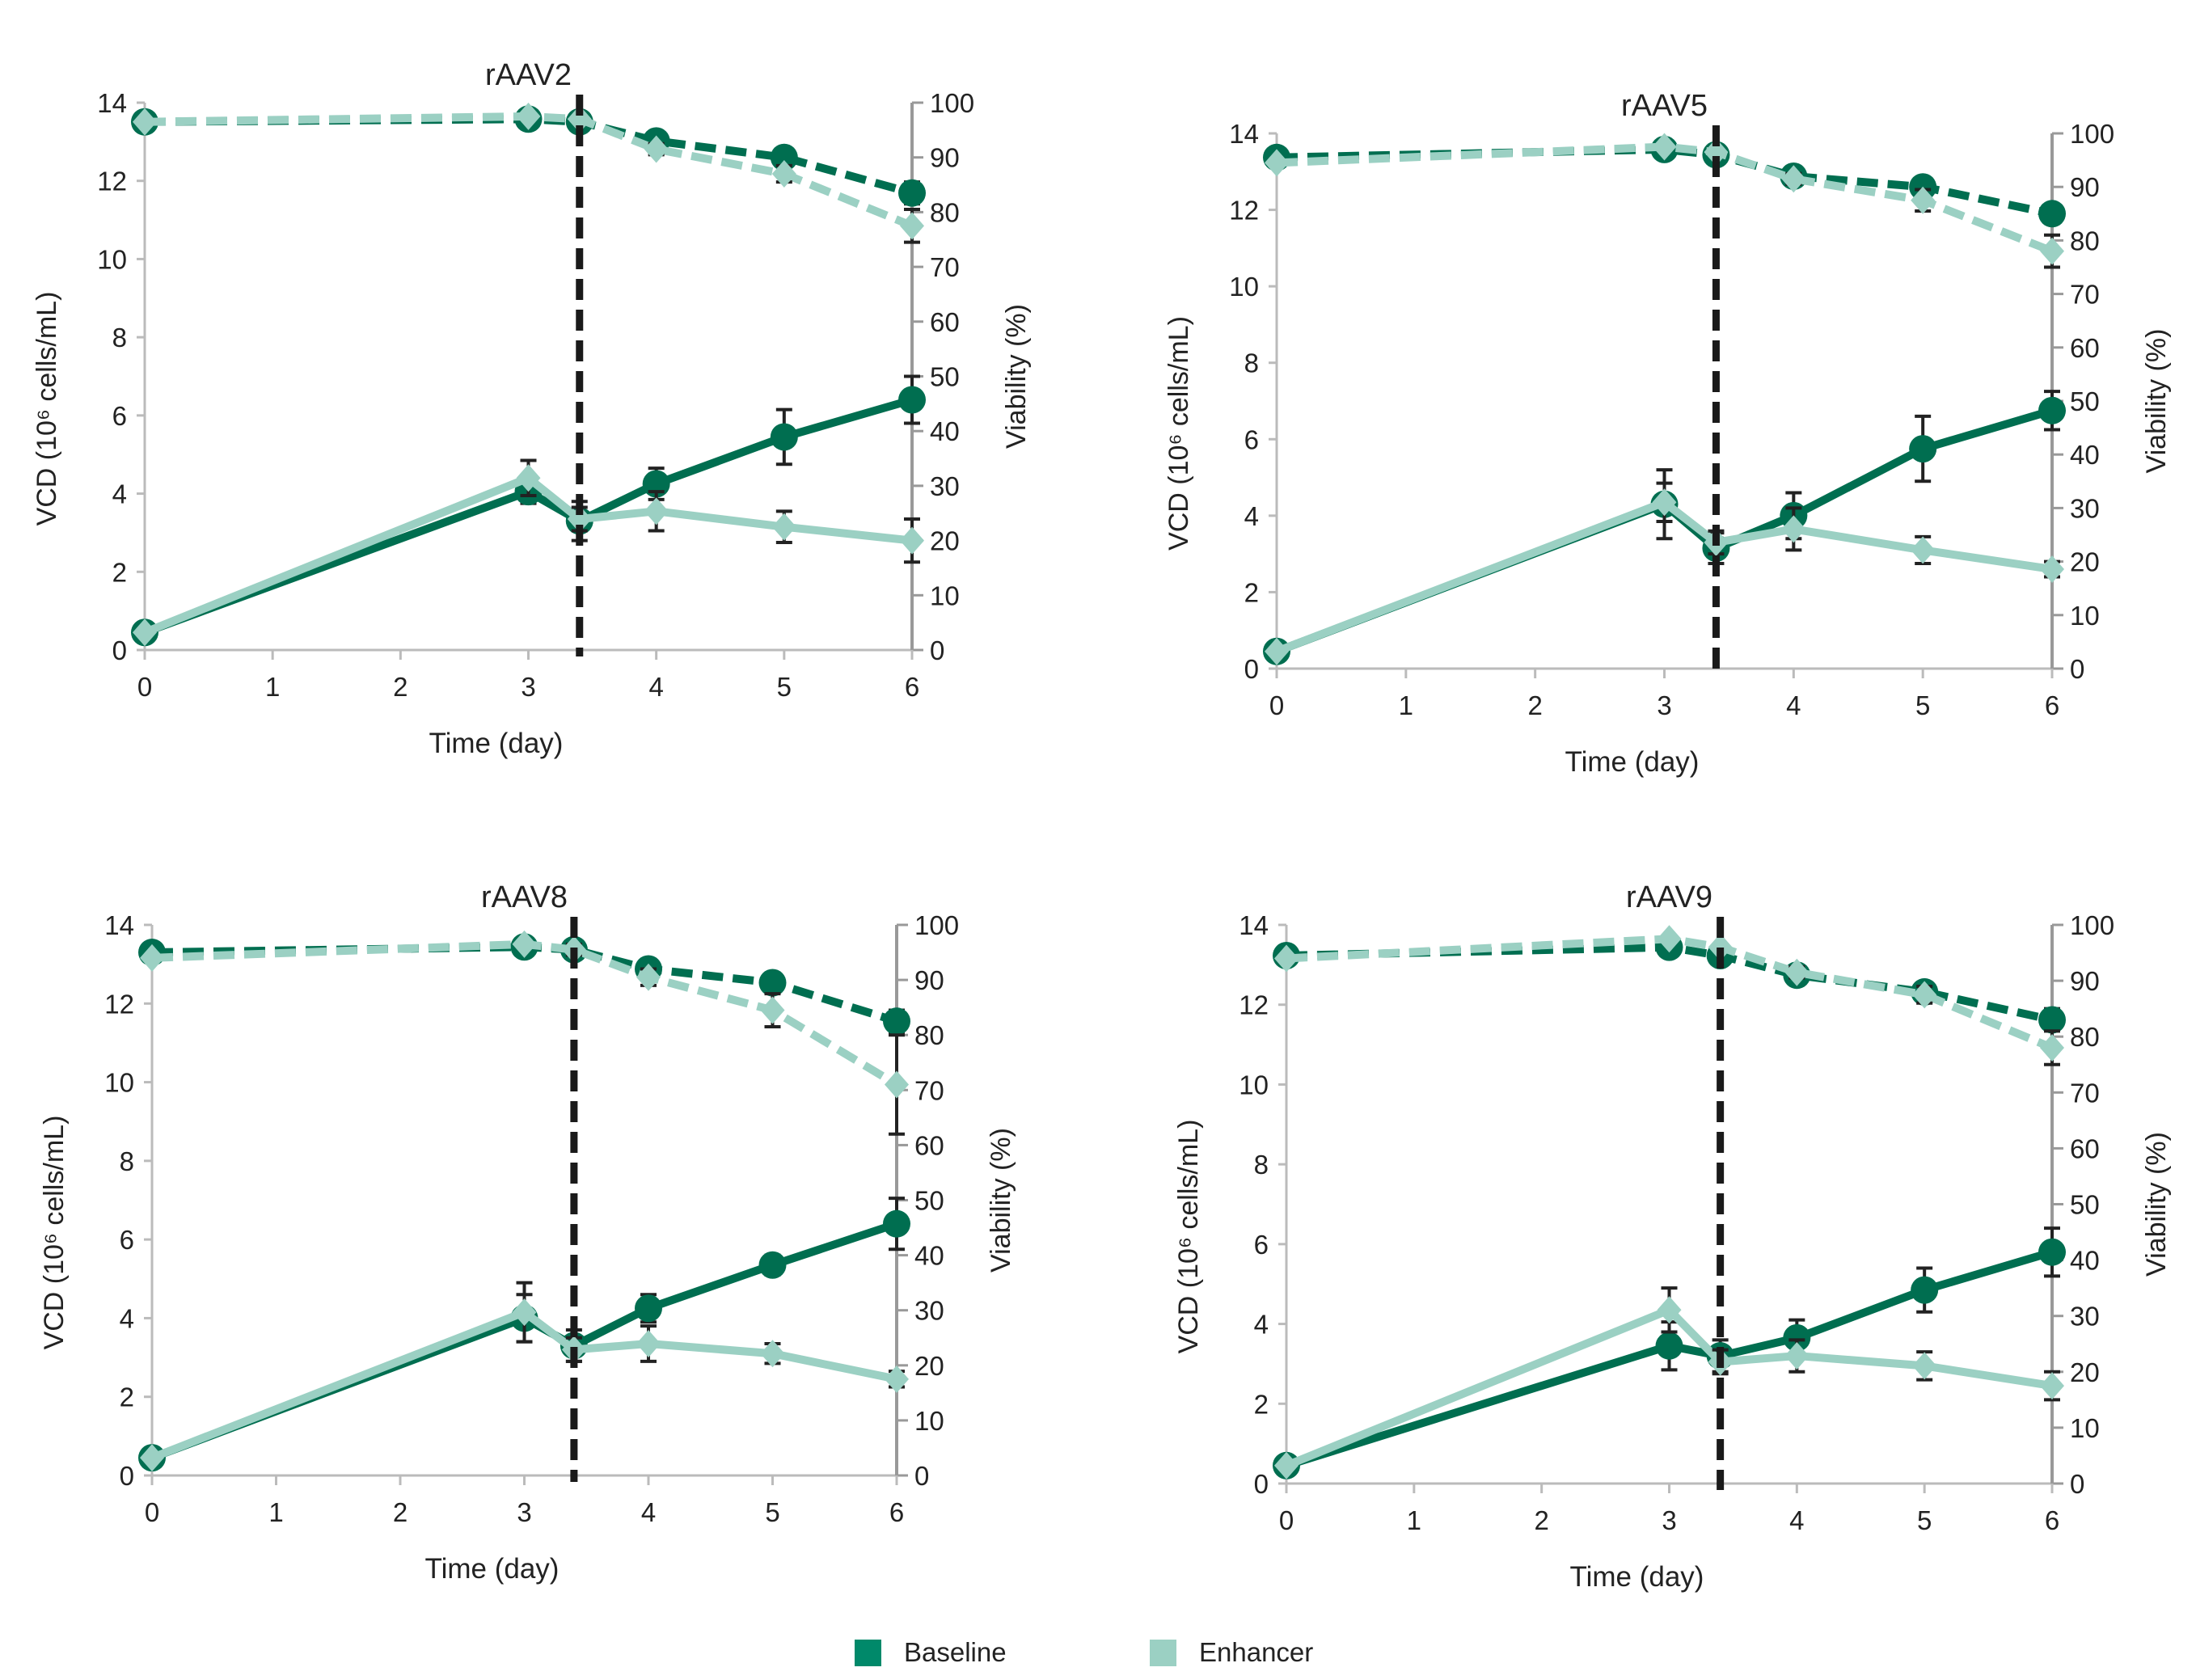 This screenshot has width=2196, height=1680. I want to click on chart-title: rAAV8, so click(524, 897).